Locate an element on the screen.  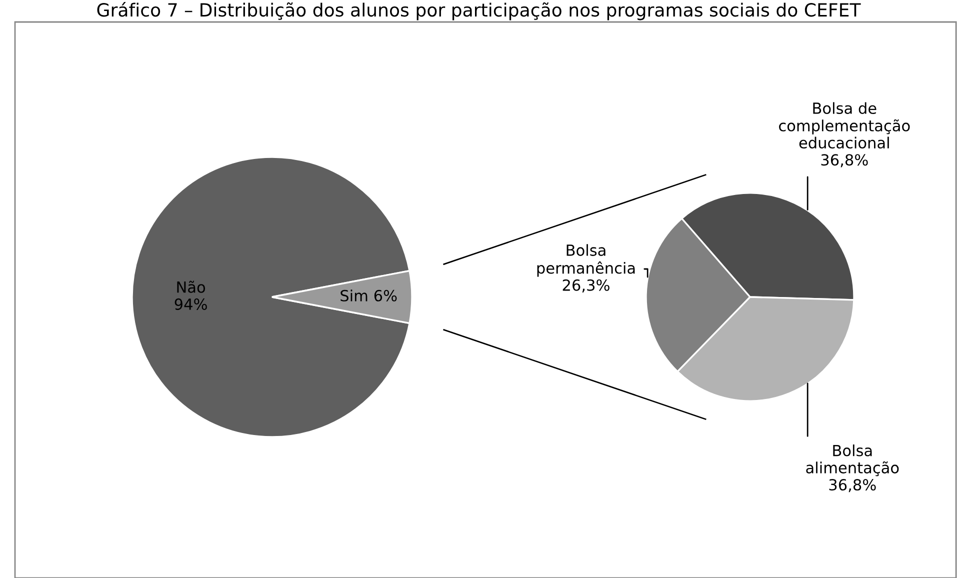
slice-label: Bolsa de complementação educacional is located at coordinates (844, 125).